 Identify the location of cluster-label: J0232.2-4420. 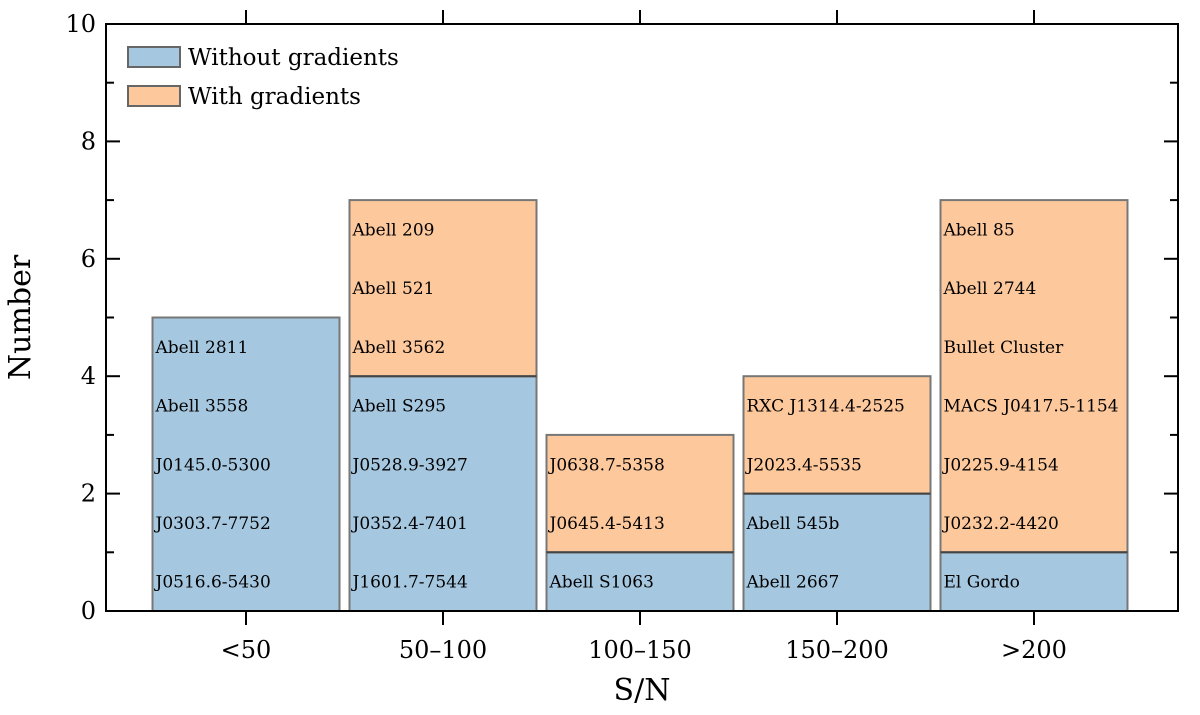
(1000, 524).